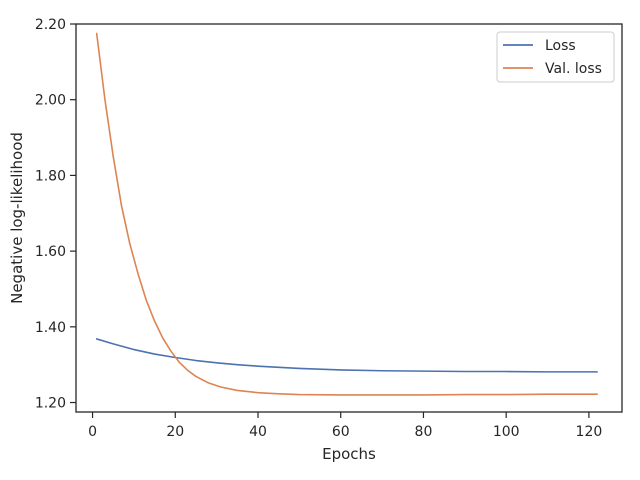  I want to click on y-tick-label: 2.20, so click(50, 25).